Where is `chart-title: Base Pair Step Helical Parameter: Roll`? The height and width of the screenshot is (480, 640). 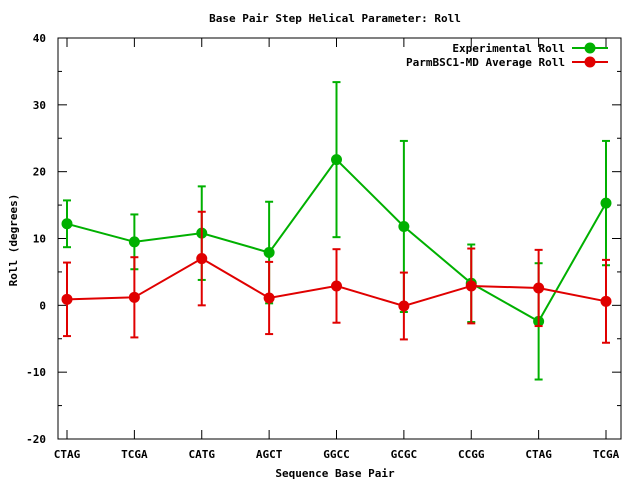 chart-title: Base Pair Step Helical Parameter: Roll is located at coordinates (335, 18).